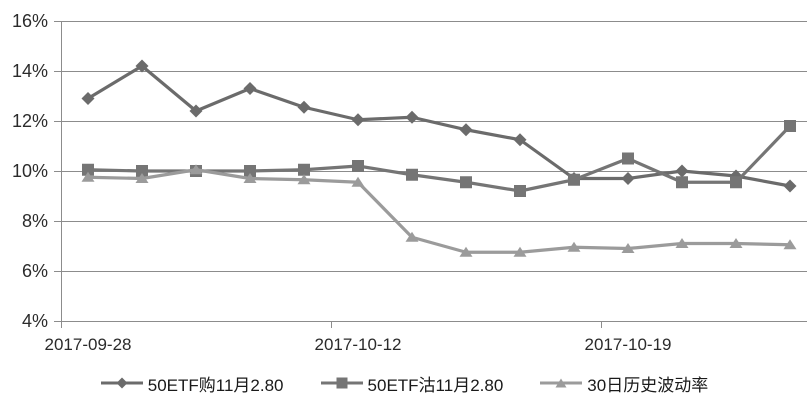  I want to click on svg-text: 2017-10-19, so click(628, 344).